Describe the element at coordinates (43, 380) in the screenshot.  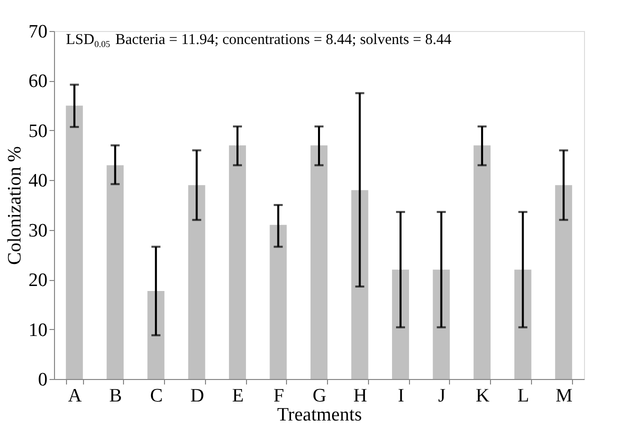
I see `y-tick-label: 0` at that location.